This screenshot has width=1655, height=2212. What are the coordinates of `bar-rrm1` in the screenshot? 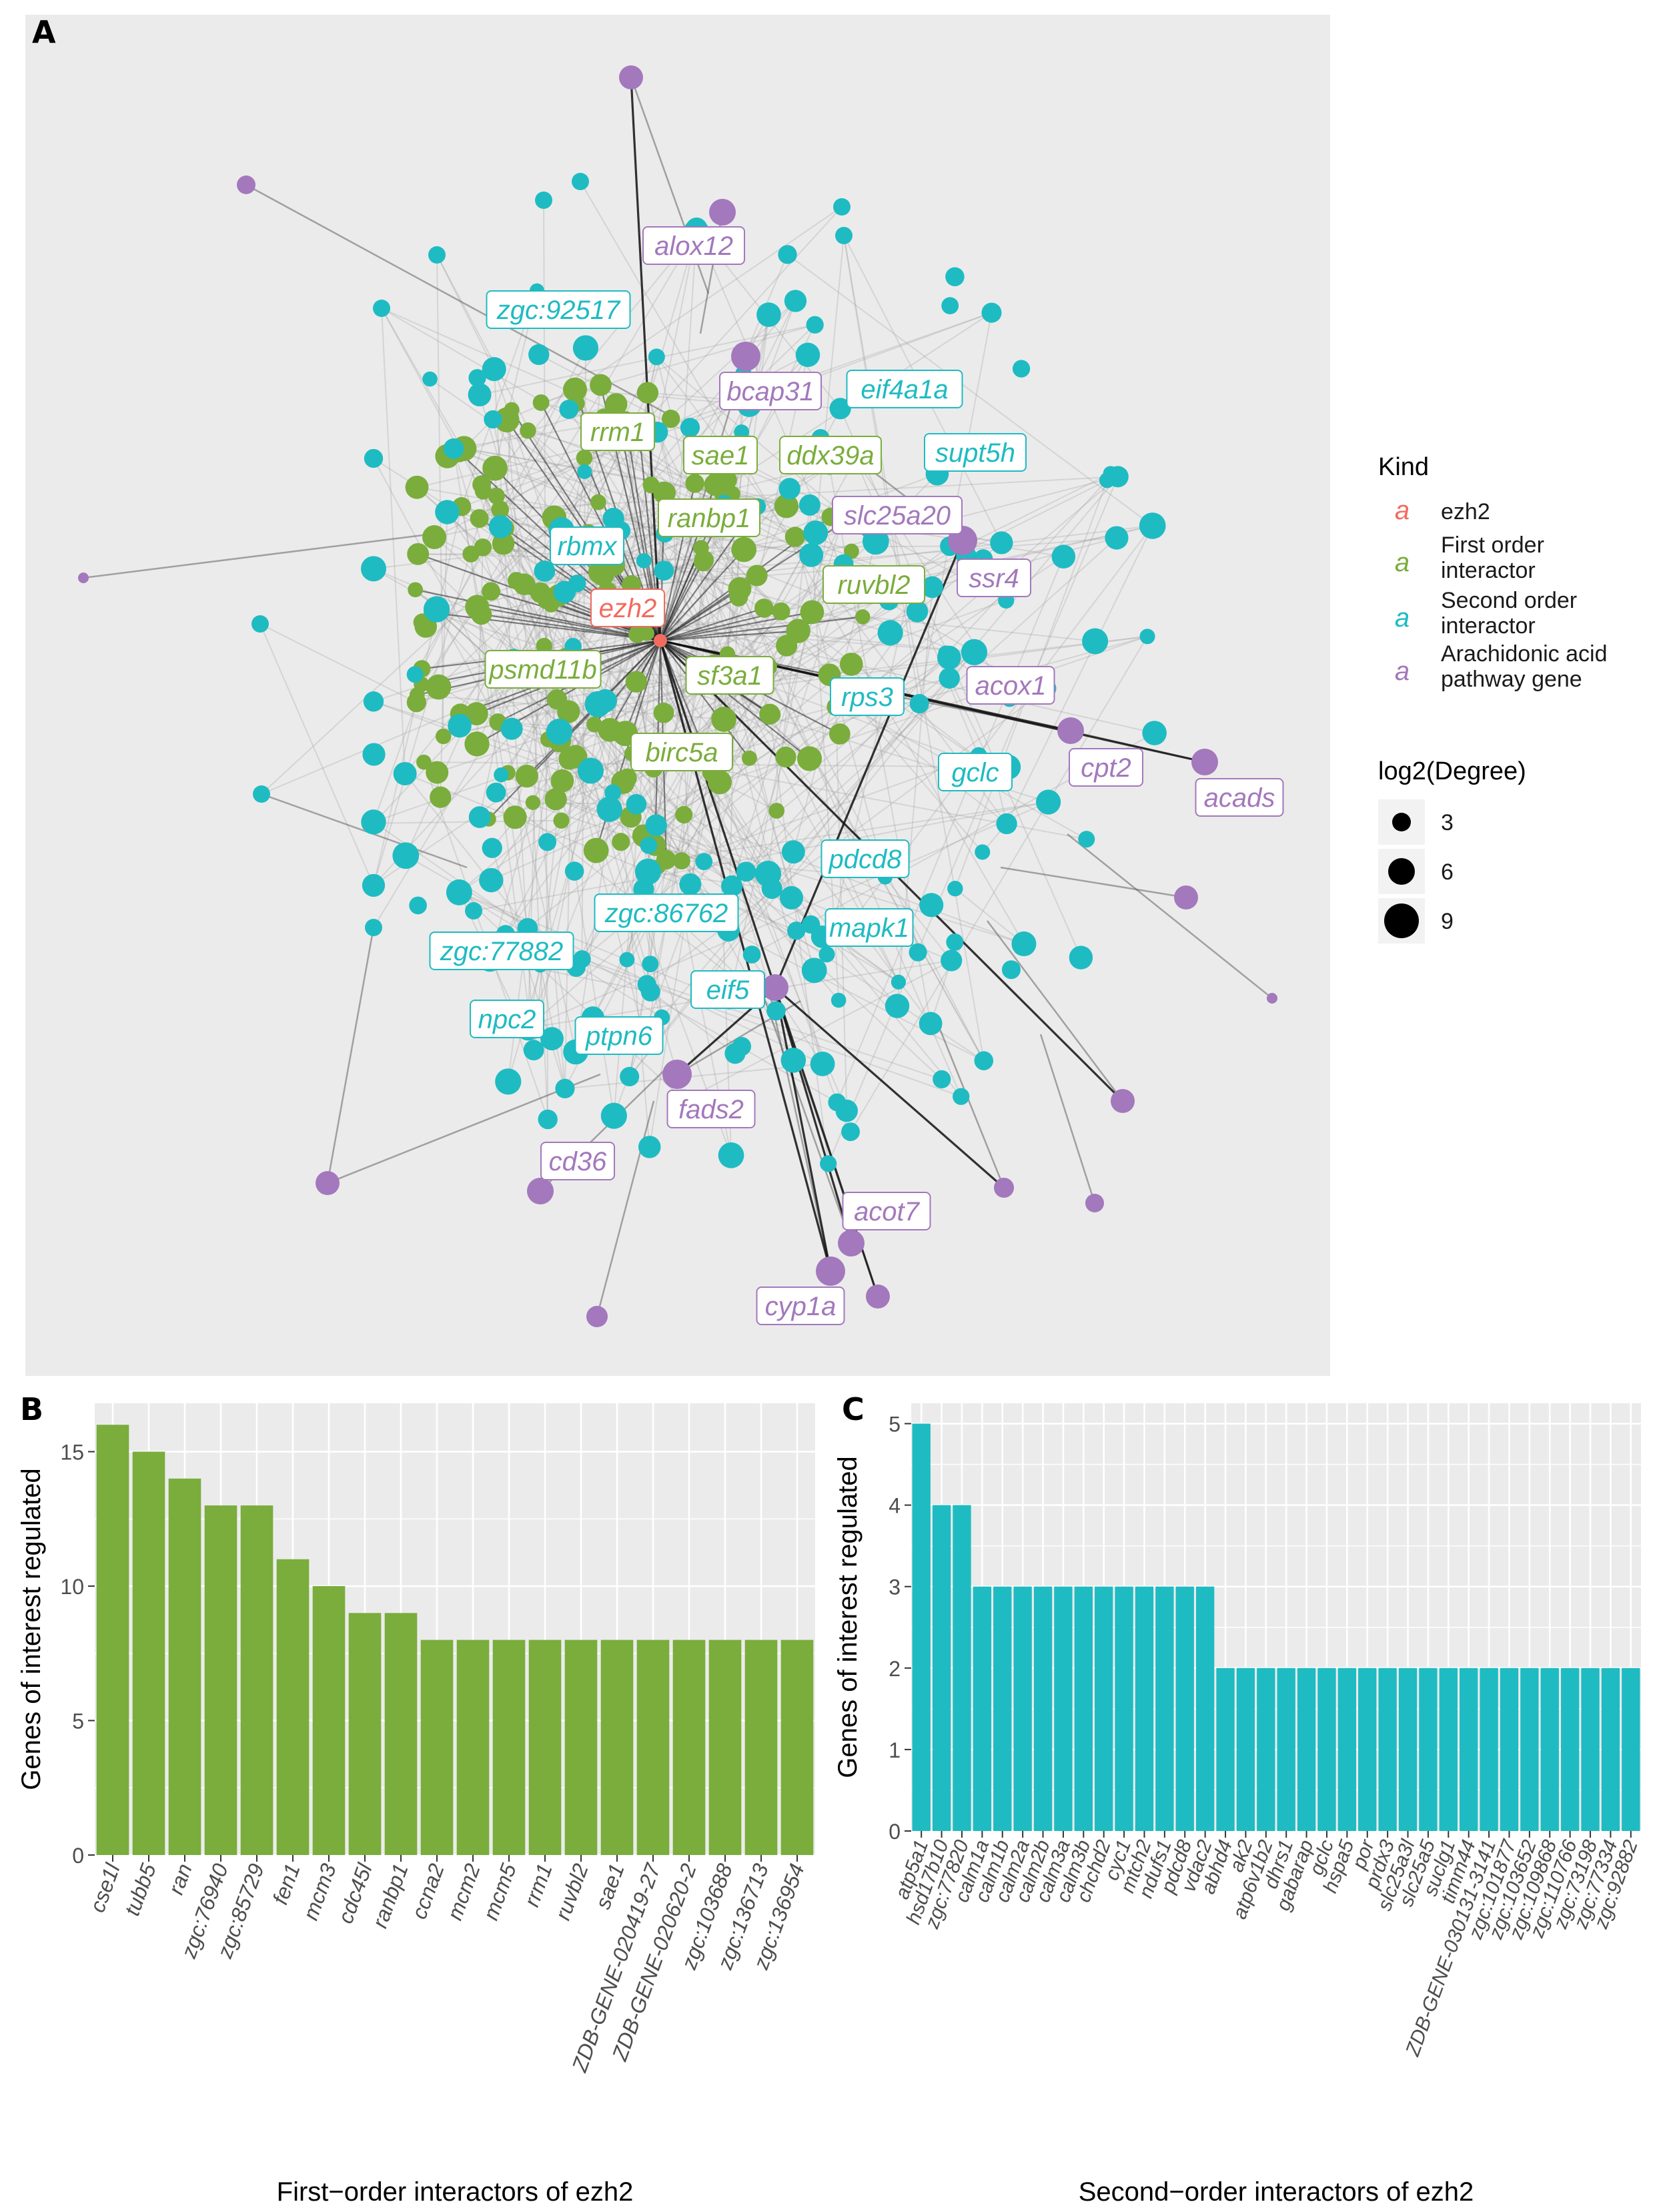 It's located at (545, 1747).